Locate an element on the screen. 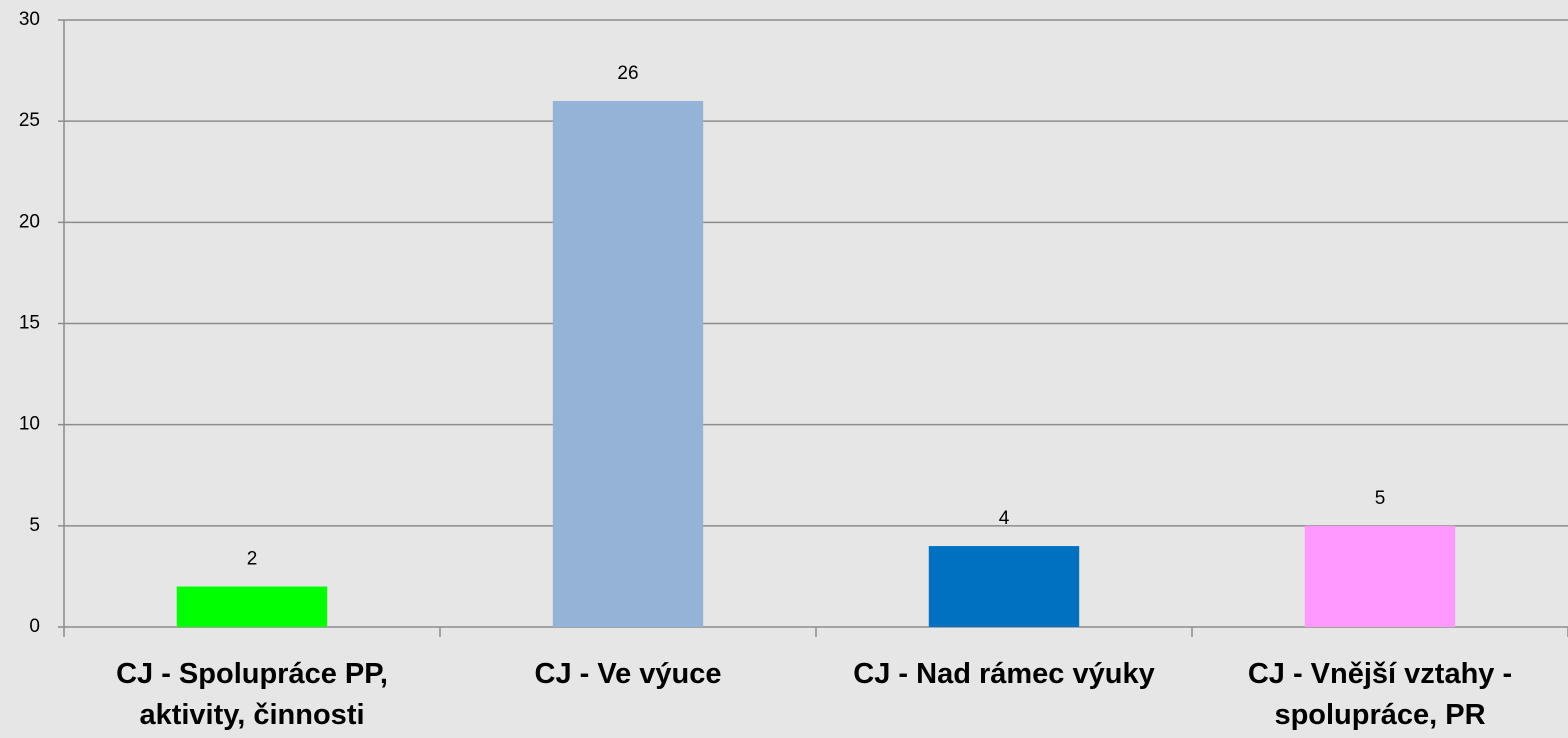 The image size is (1568, 738). value-label: 5 is located at coordinates (1380, 498).